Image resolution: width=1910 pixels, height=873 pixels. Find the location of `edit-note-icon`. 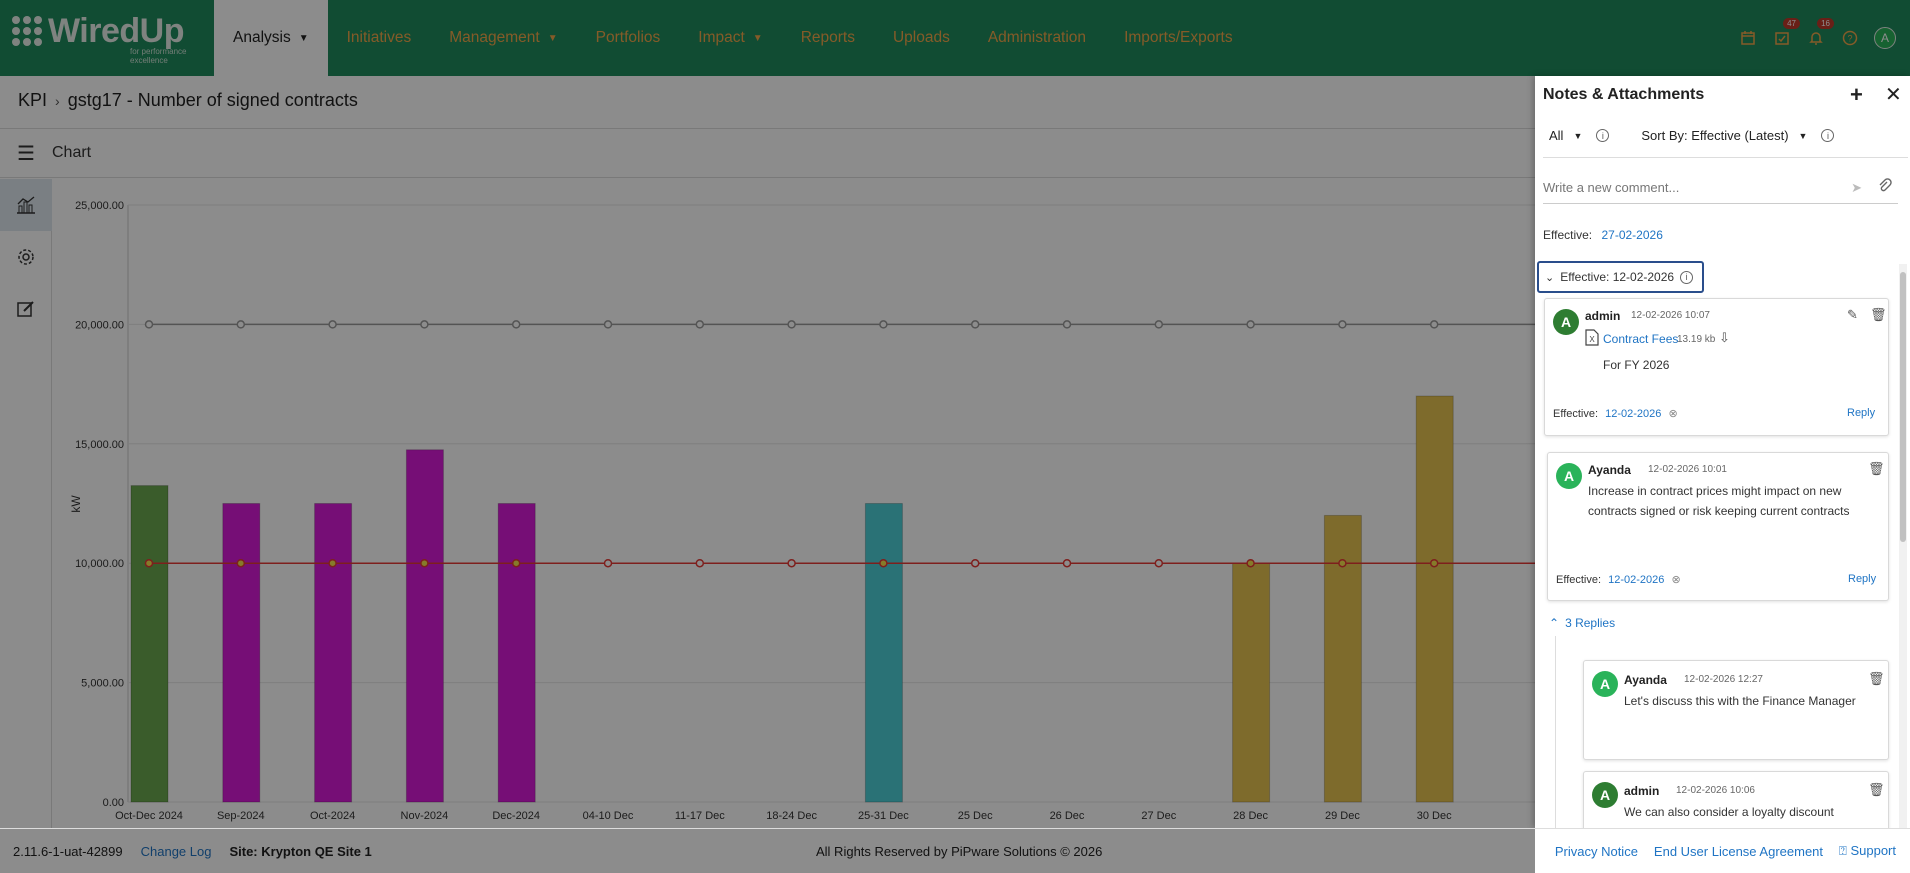

edit-note-icon is located at coordinates (26, 309).